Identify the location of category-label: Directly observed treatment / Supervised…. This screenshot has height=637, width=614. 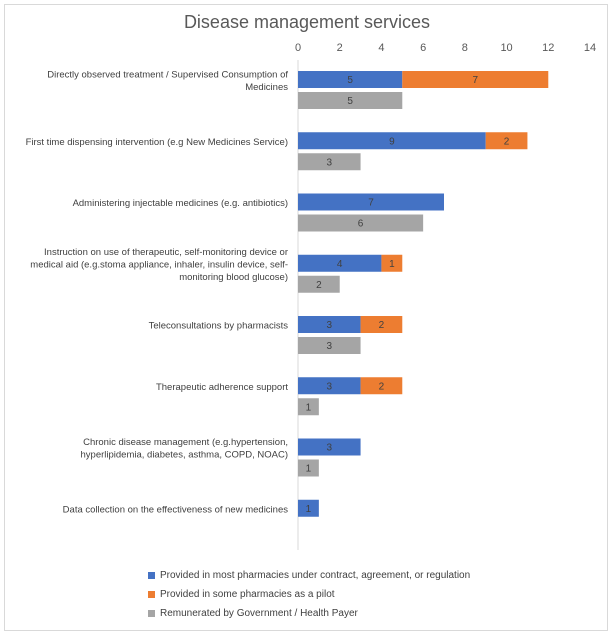
(167, 81).